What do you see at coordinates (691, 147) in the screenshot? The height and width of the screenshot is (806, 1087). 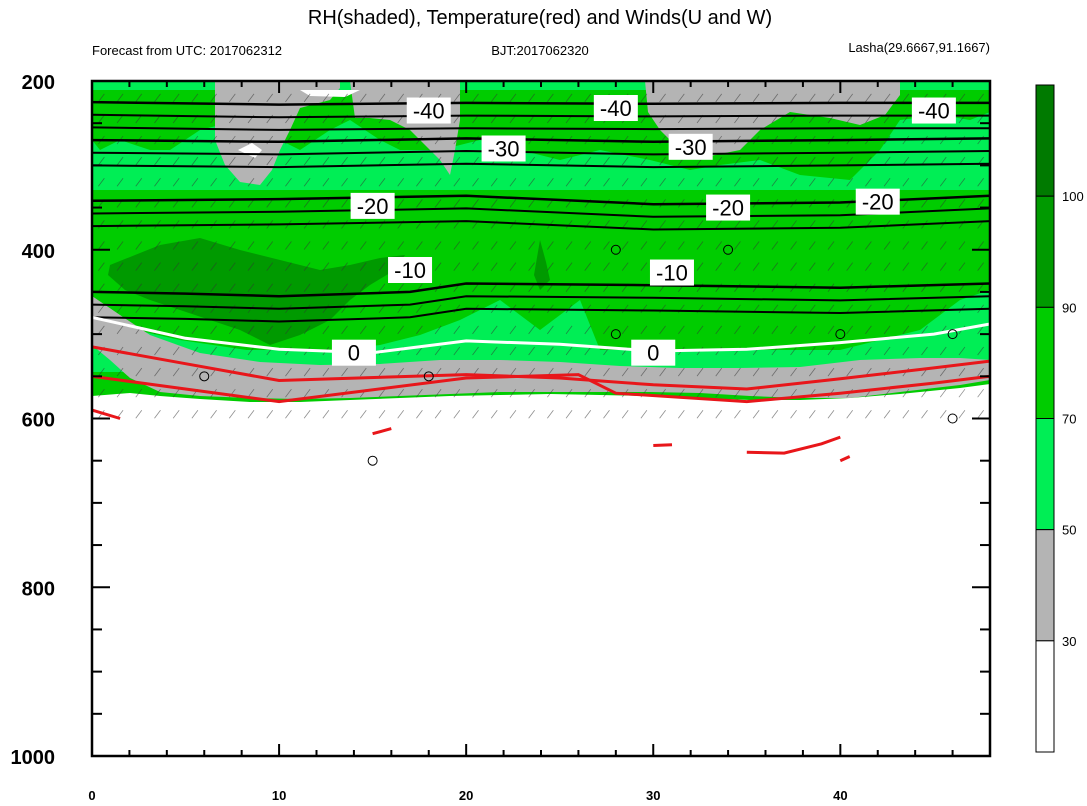 I see `svg-text: -30` at bounding box center [691, 147].